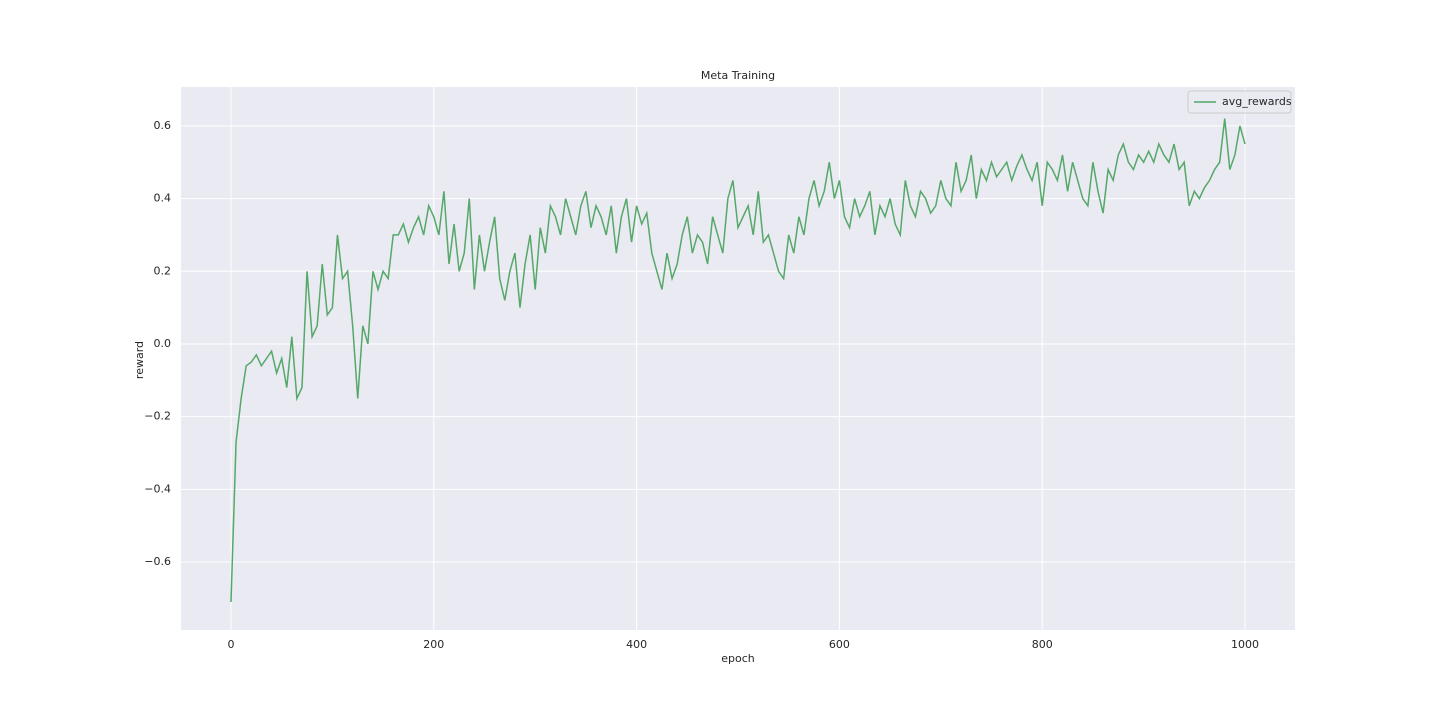 The height and width of the screenshot is (720, 1440). I want to click on y-tick-label: −0.2, so click(157, 416).